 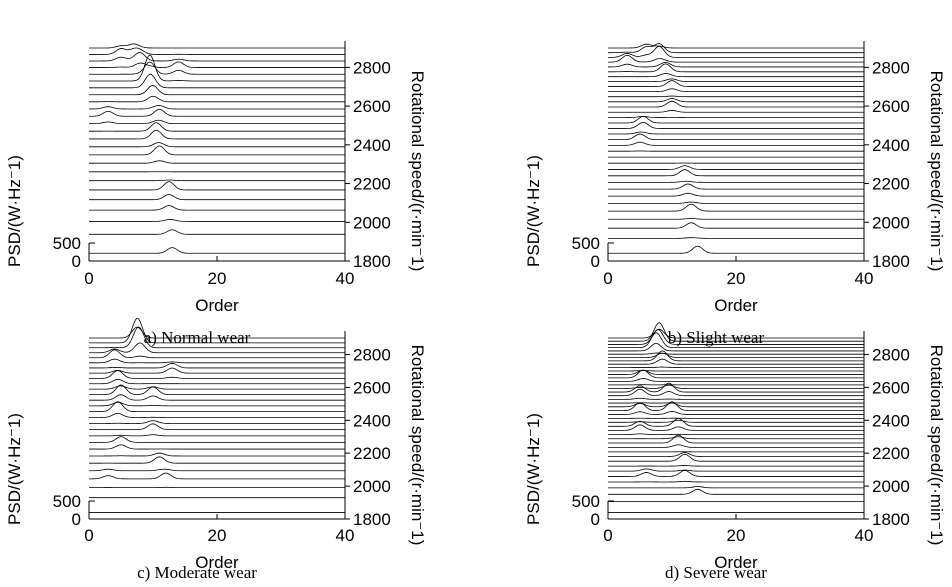 I want to click on panel-caption: d) Severe wear, so click(x=716, y=572).